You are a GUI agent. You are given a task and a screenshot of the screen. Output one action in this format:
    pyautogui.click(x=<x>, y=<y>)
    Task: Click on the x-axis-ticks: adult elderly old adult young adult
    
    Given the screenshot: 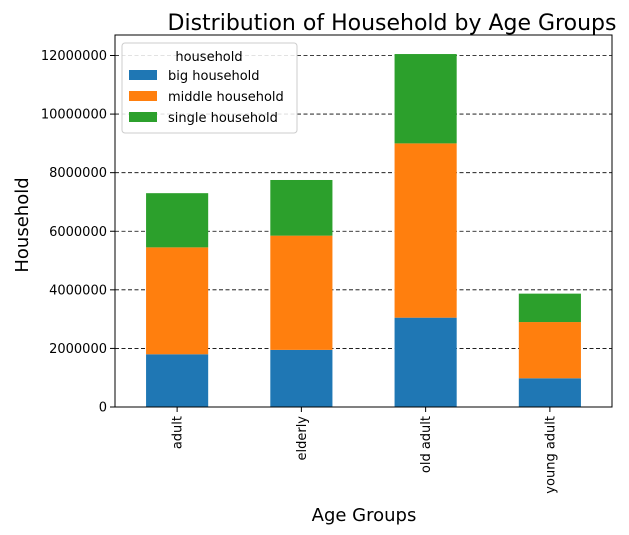 What is the action you would take?
    pyautogui.click(x=364, y=450)
    